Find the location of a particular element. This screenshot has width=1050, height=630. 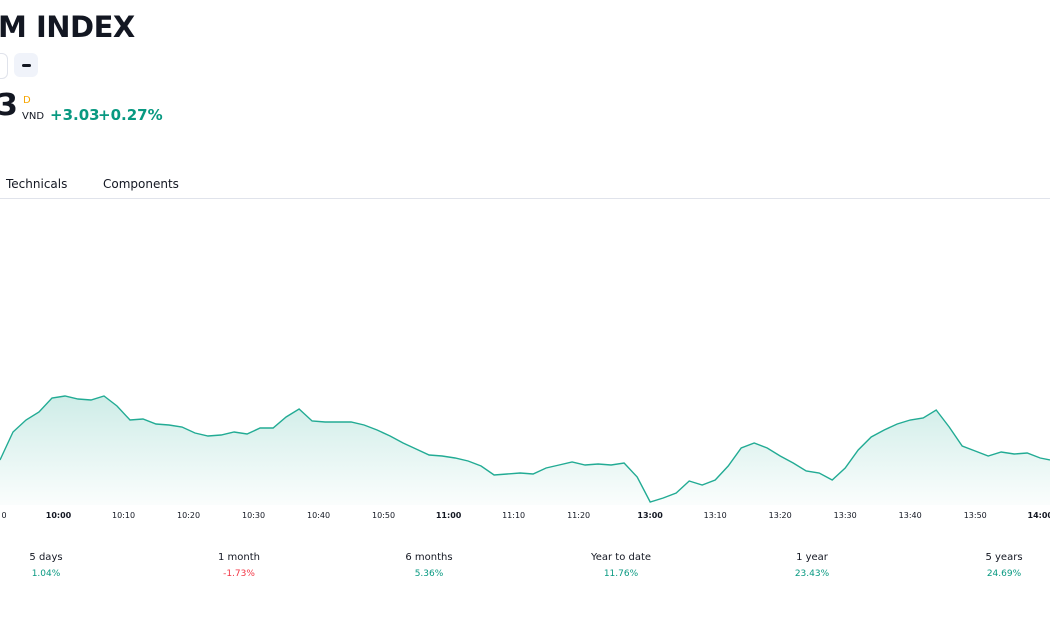

currency: VND is located at coordinates (33, 116).